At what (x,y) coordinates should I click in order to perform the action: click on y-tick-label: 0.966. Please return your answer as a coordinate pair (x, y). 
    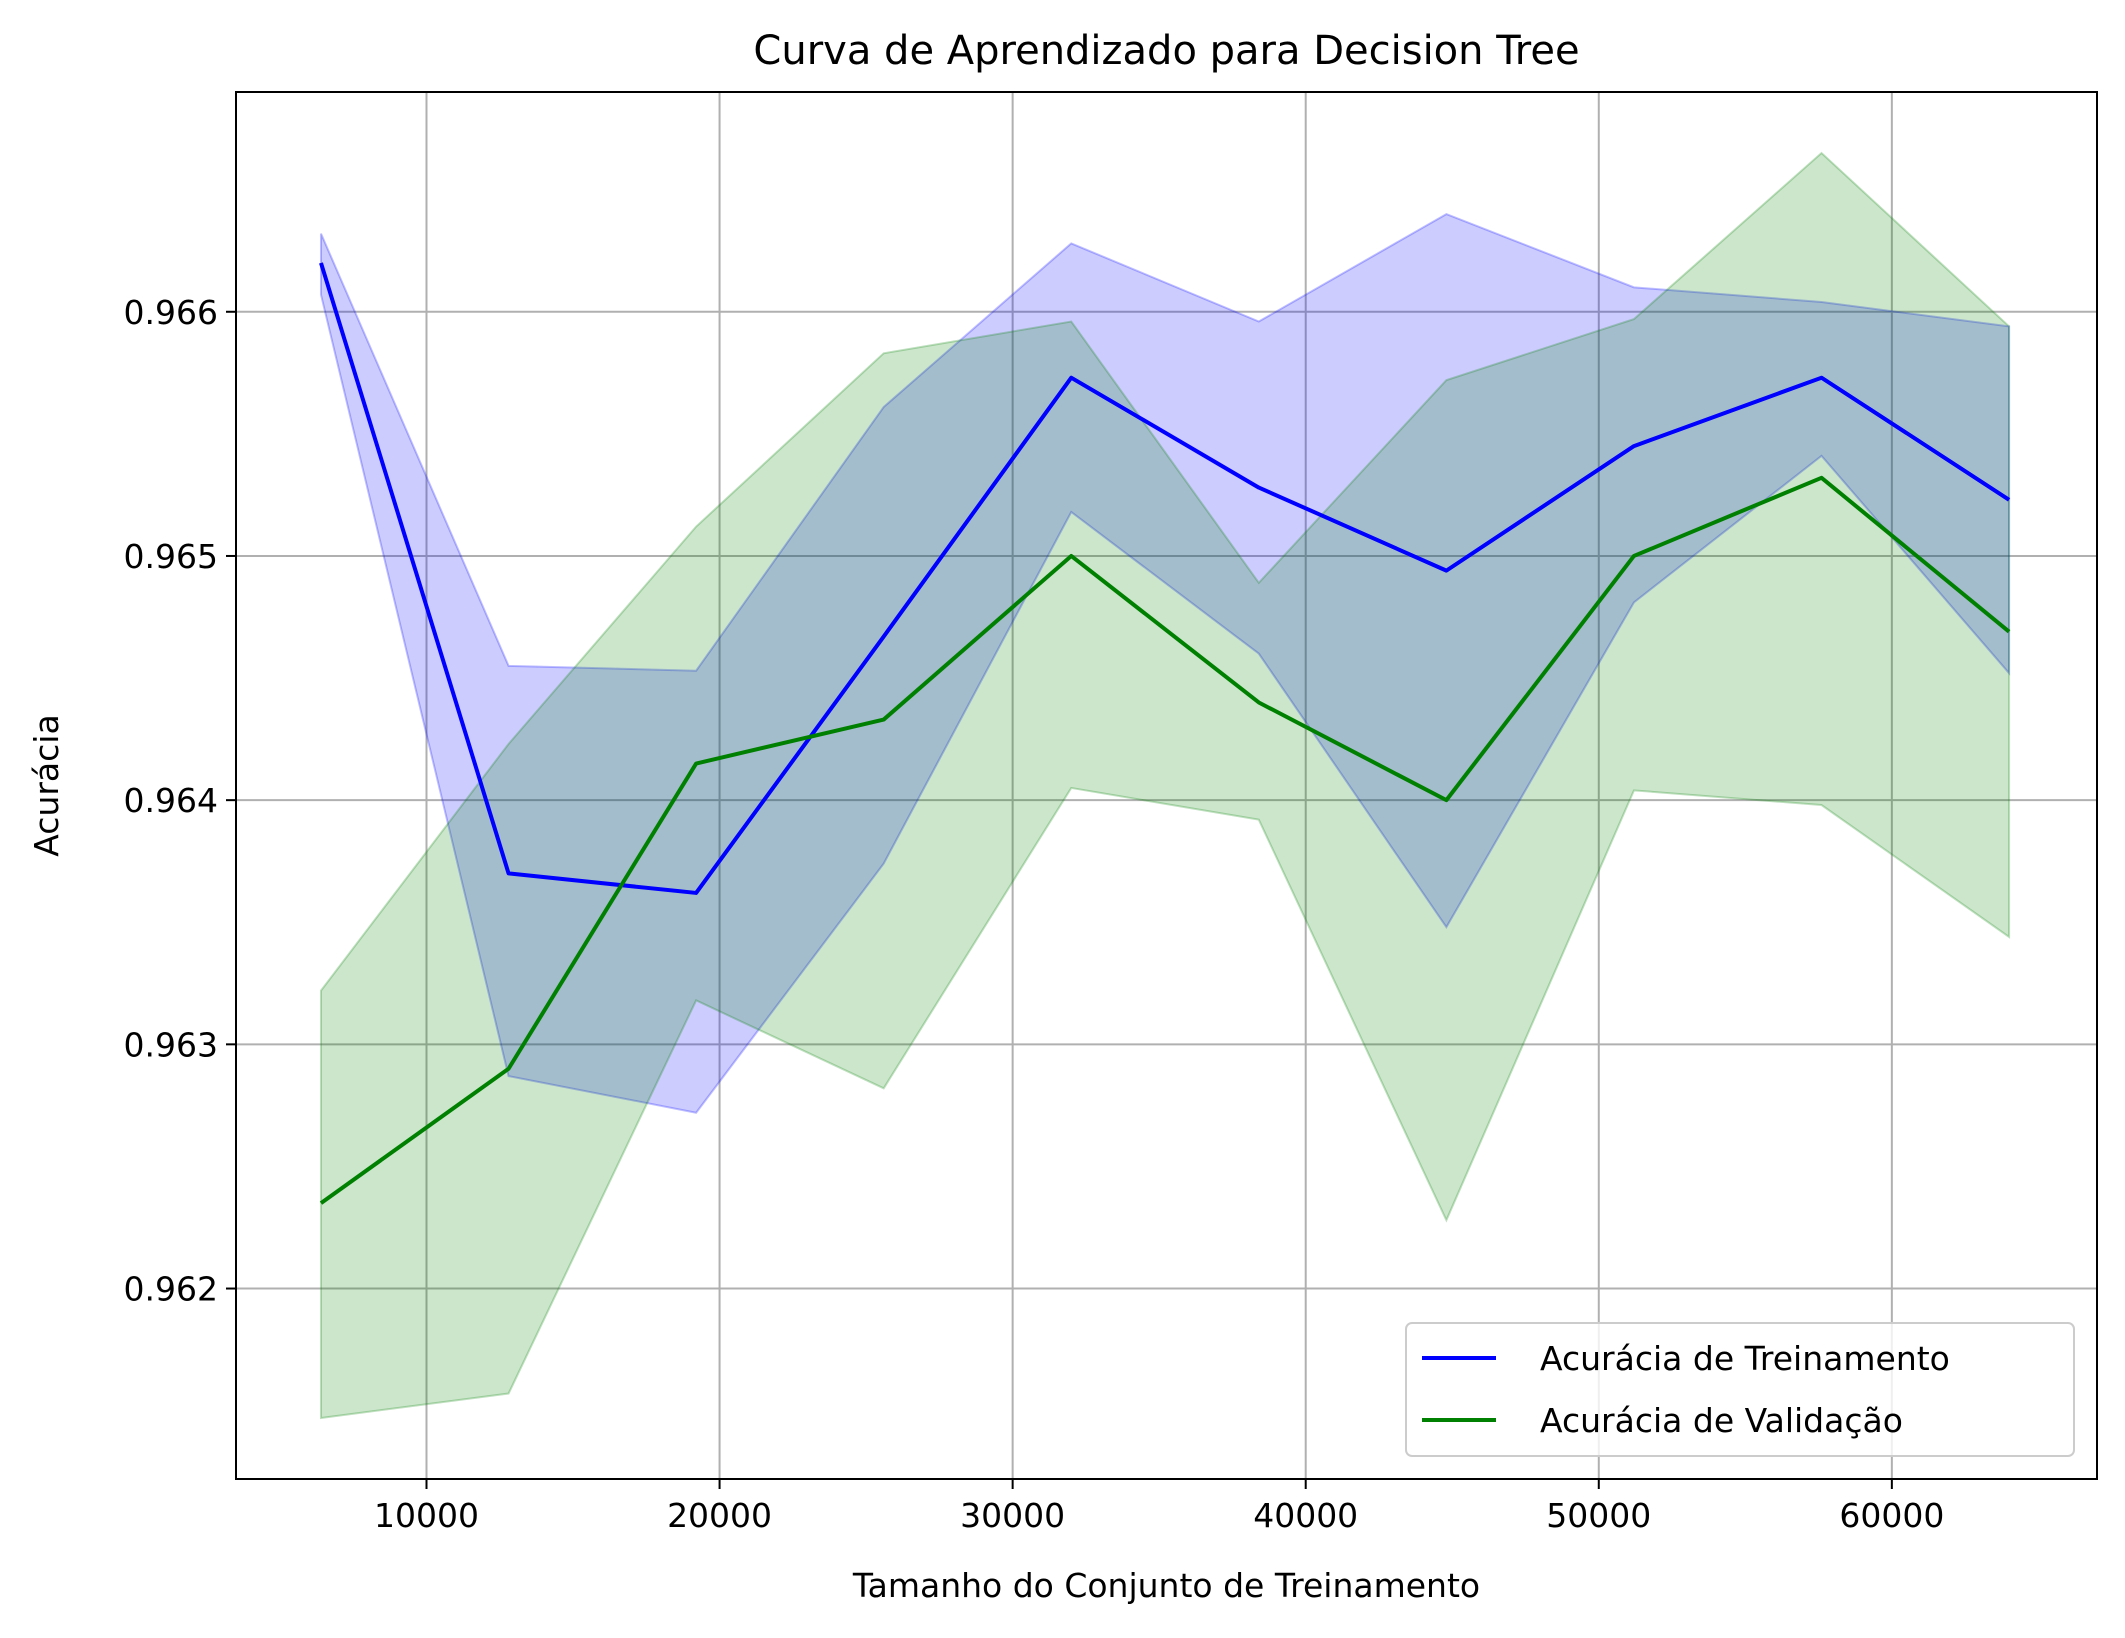
    Looking at the image, I should click on (171, 312).